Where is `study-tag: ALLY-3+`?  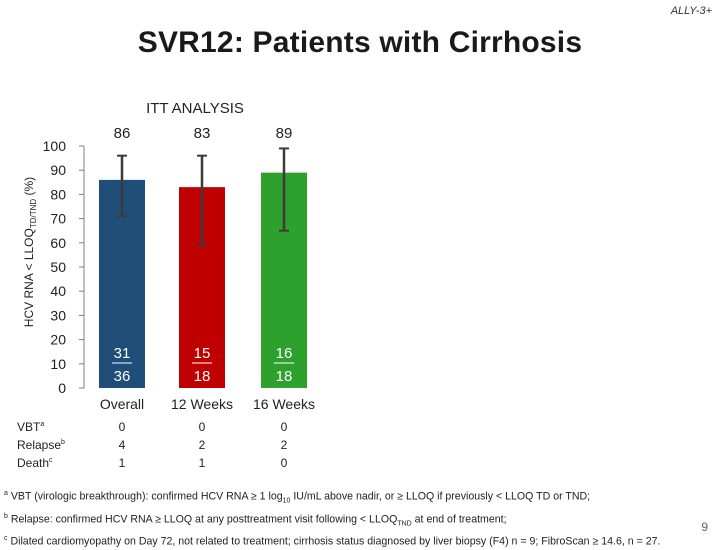 study-tag: ALLY-3+ is located at coordinates (691, 11).